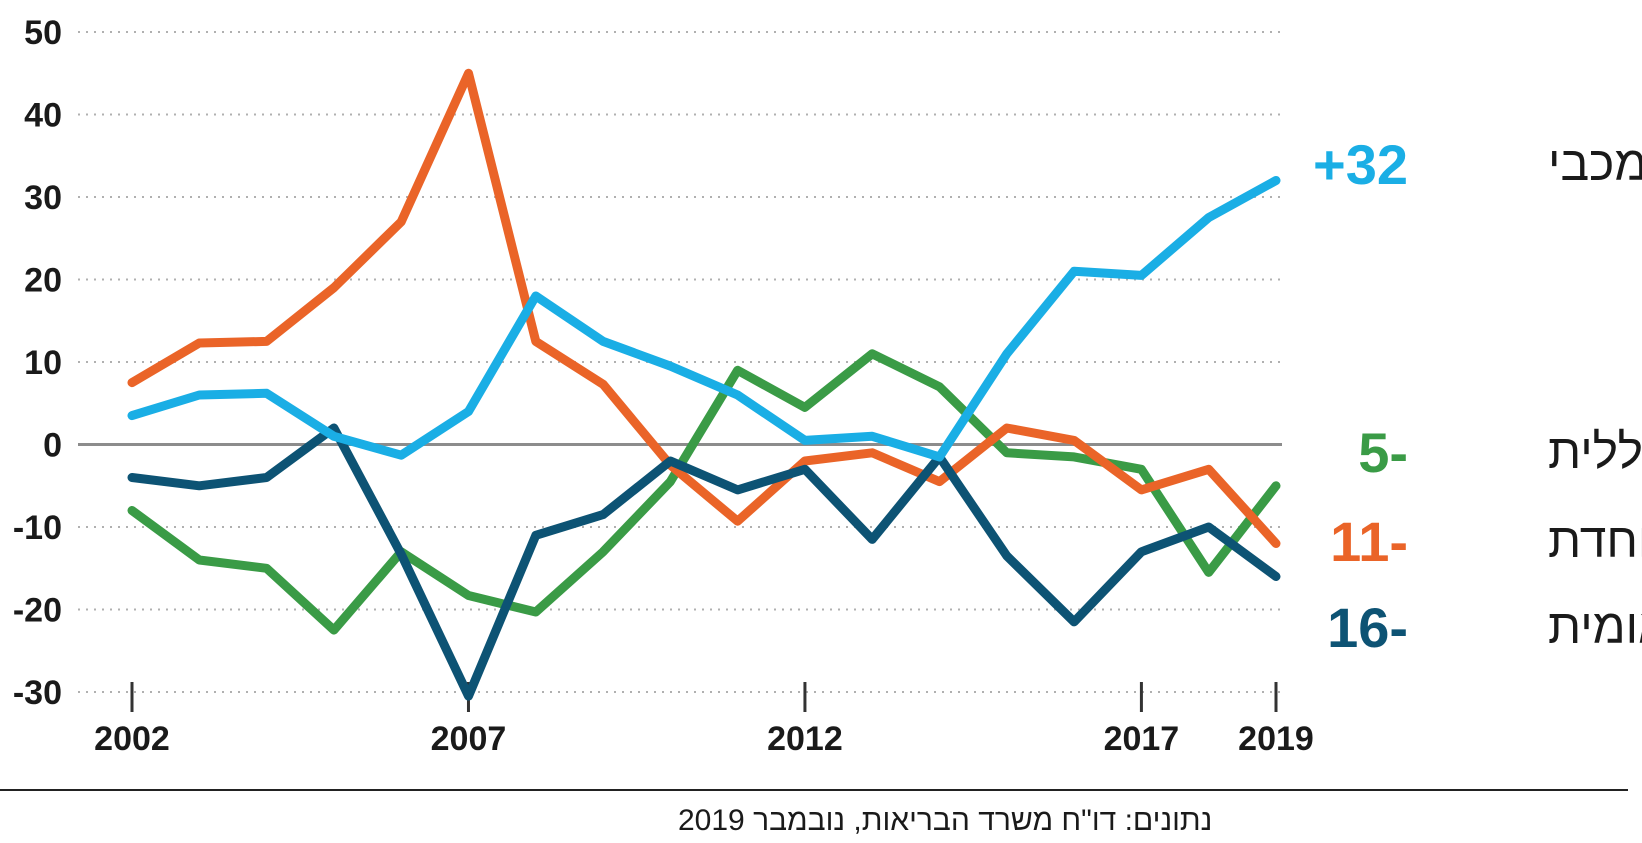 This screenshot has width=1642, height=843. I want to click on y-tick-label: 40, so click(43, 116).